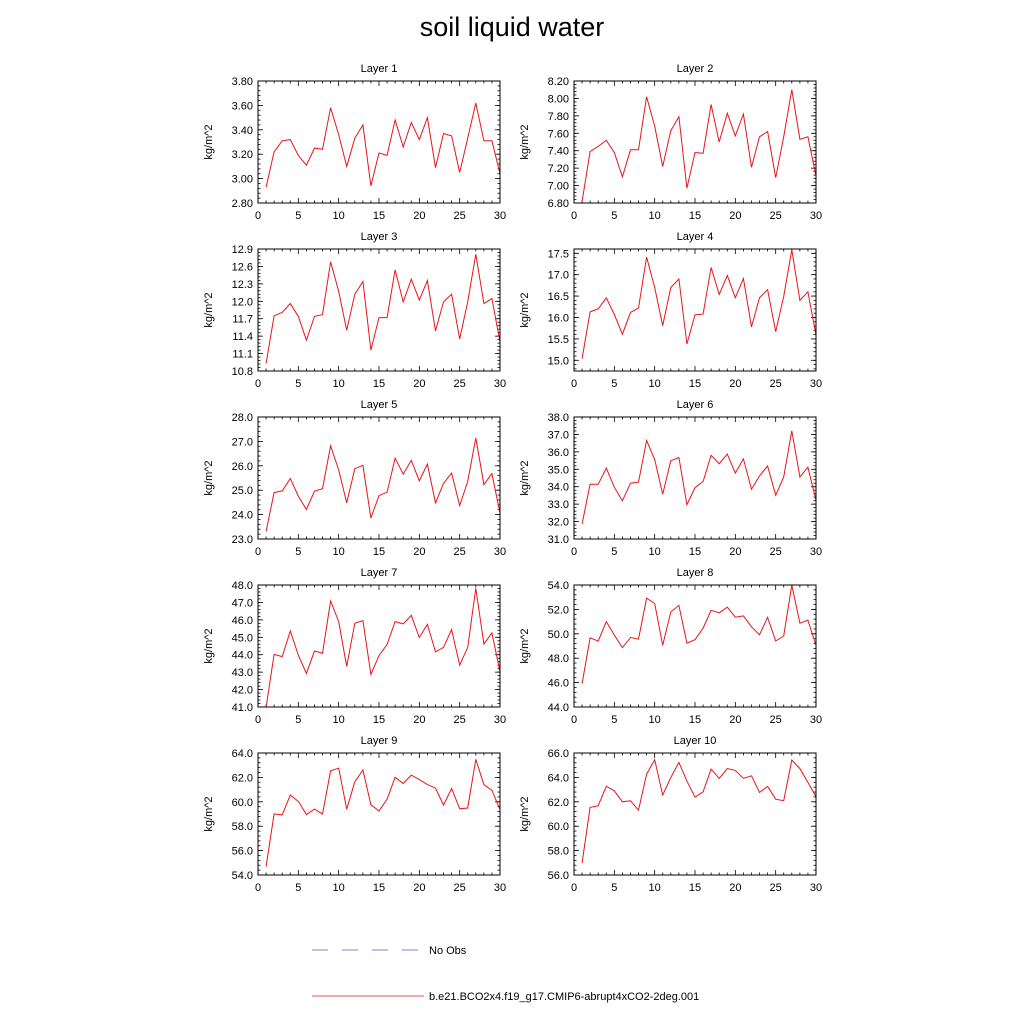 The image size is (1024, 1024). Describe the element at coordinates (558, 635) in the screenshot. I see `y-tick-label: 50.0` at that location.